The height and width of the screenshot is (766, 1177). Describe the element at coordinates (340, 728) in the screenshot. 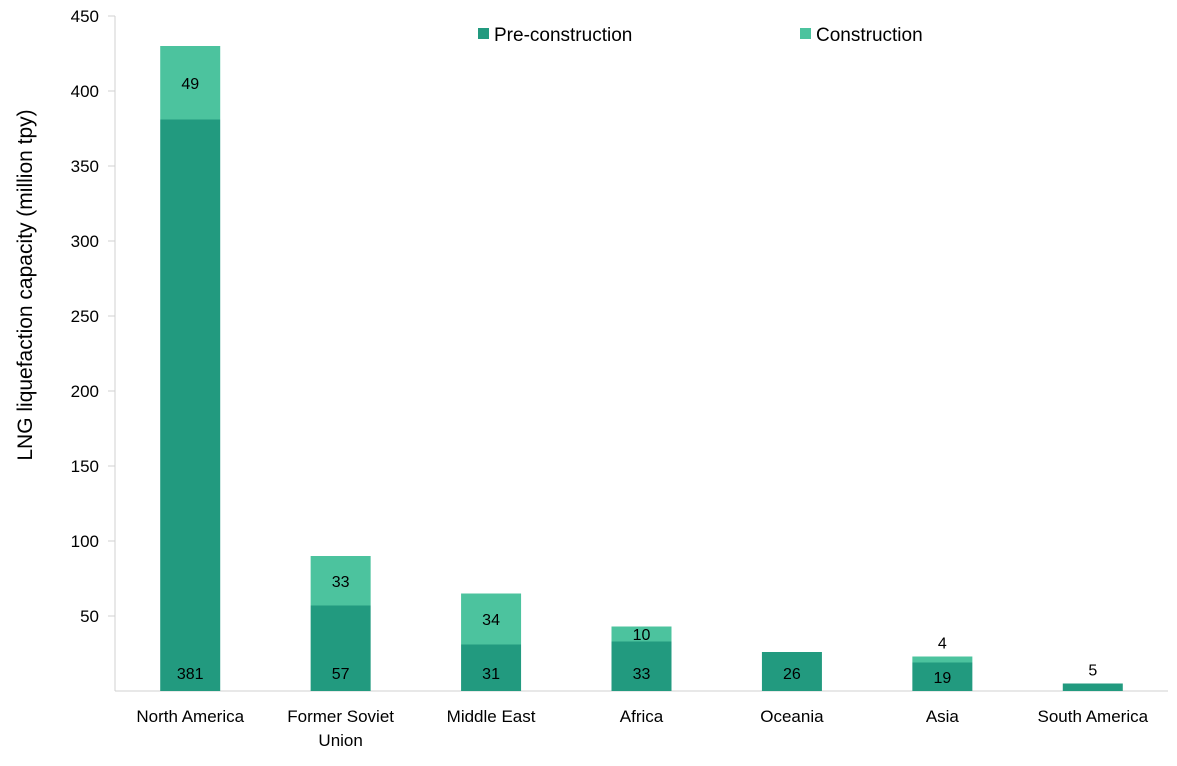

I see `x-category-label: Former Soviet Union` at that location.